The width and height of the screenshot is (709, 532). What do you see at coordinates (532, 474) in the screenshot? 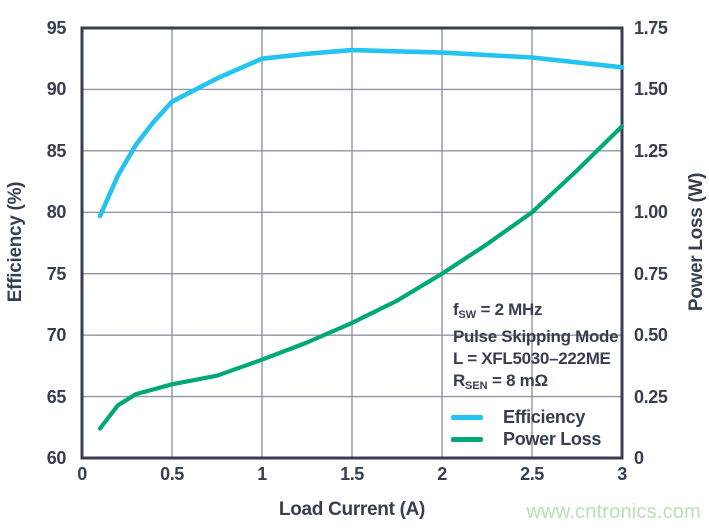
I see `x-tick-label: 2.5` at bounding box center [532, 474].